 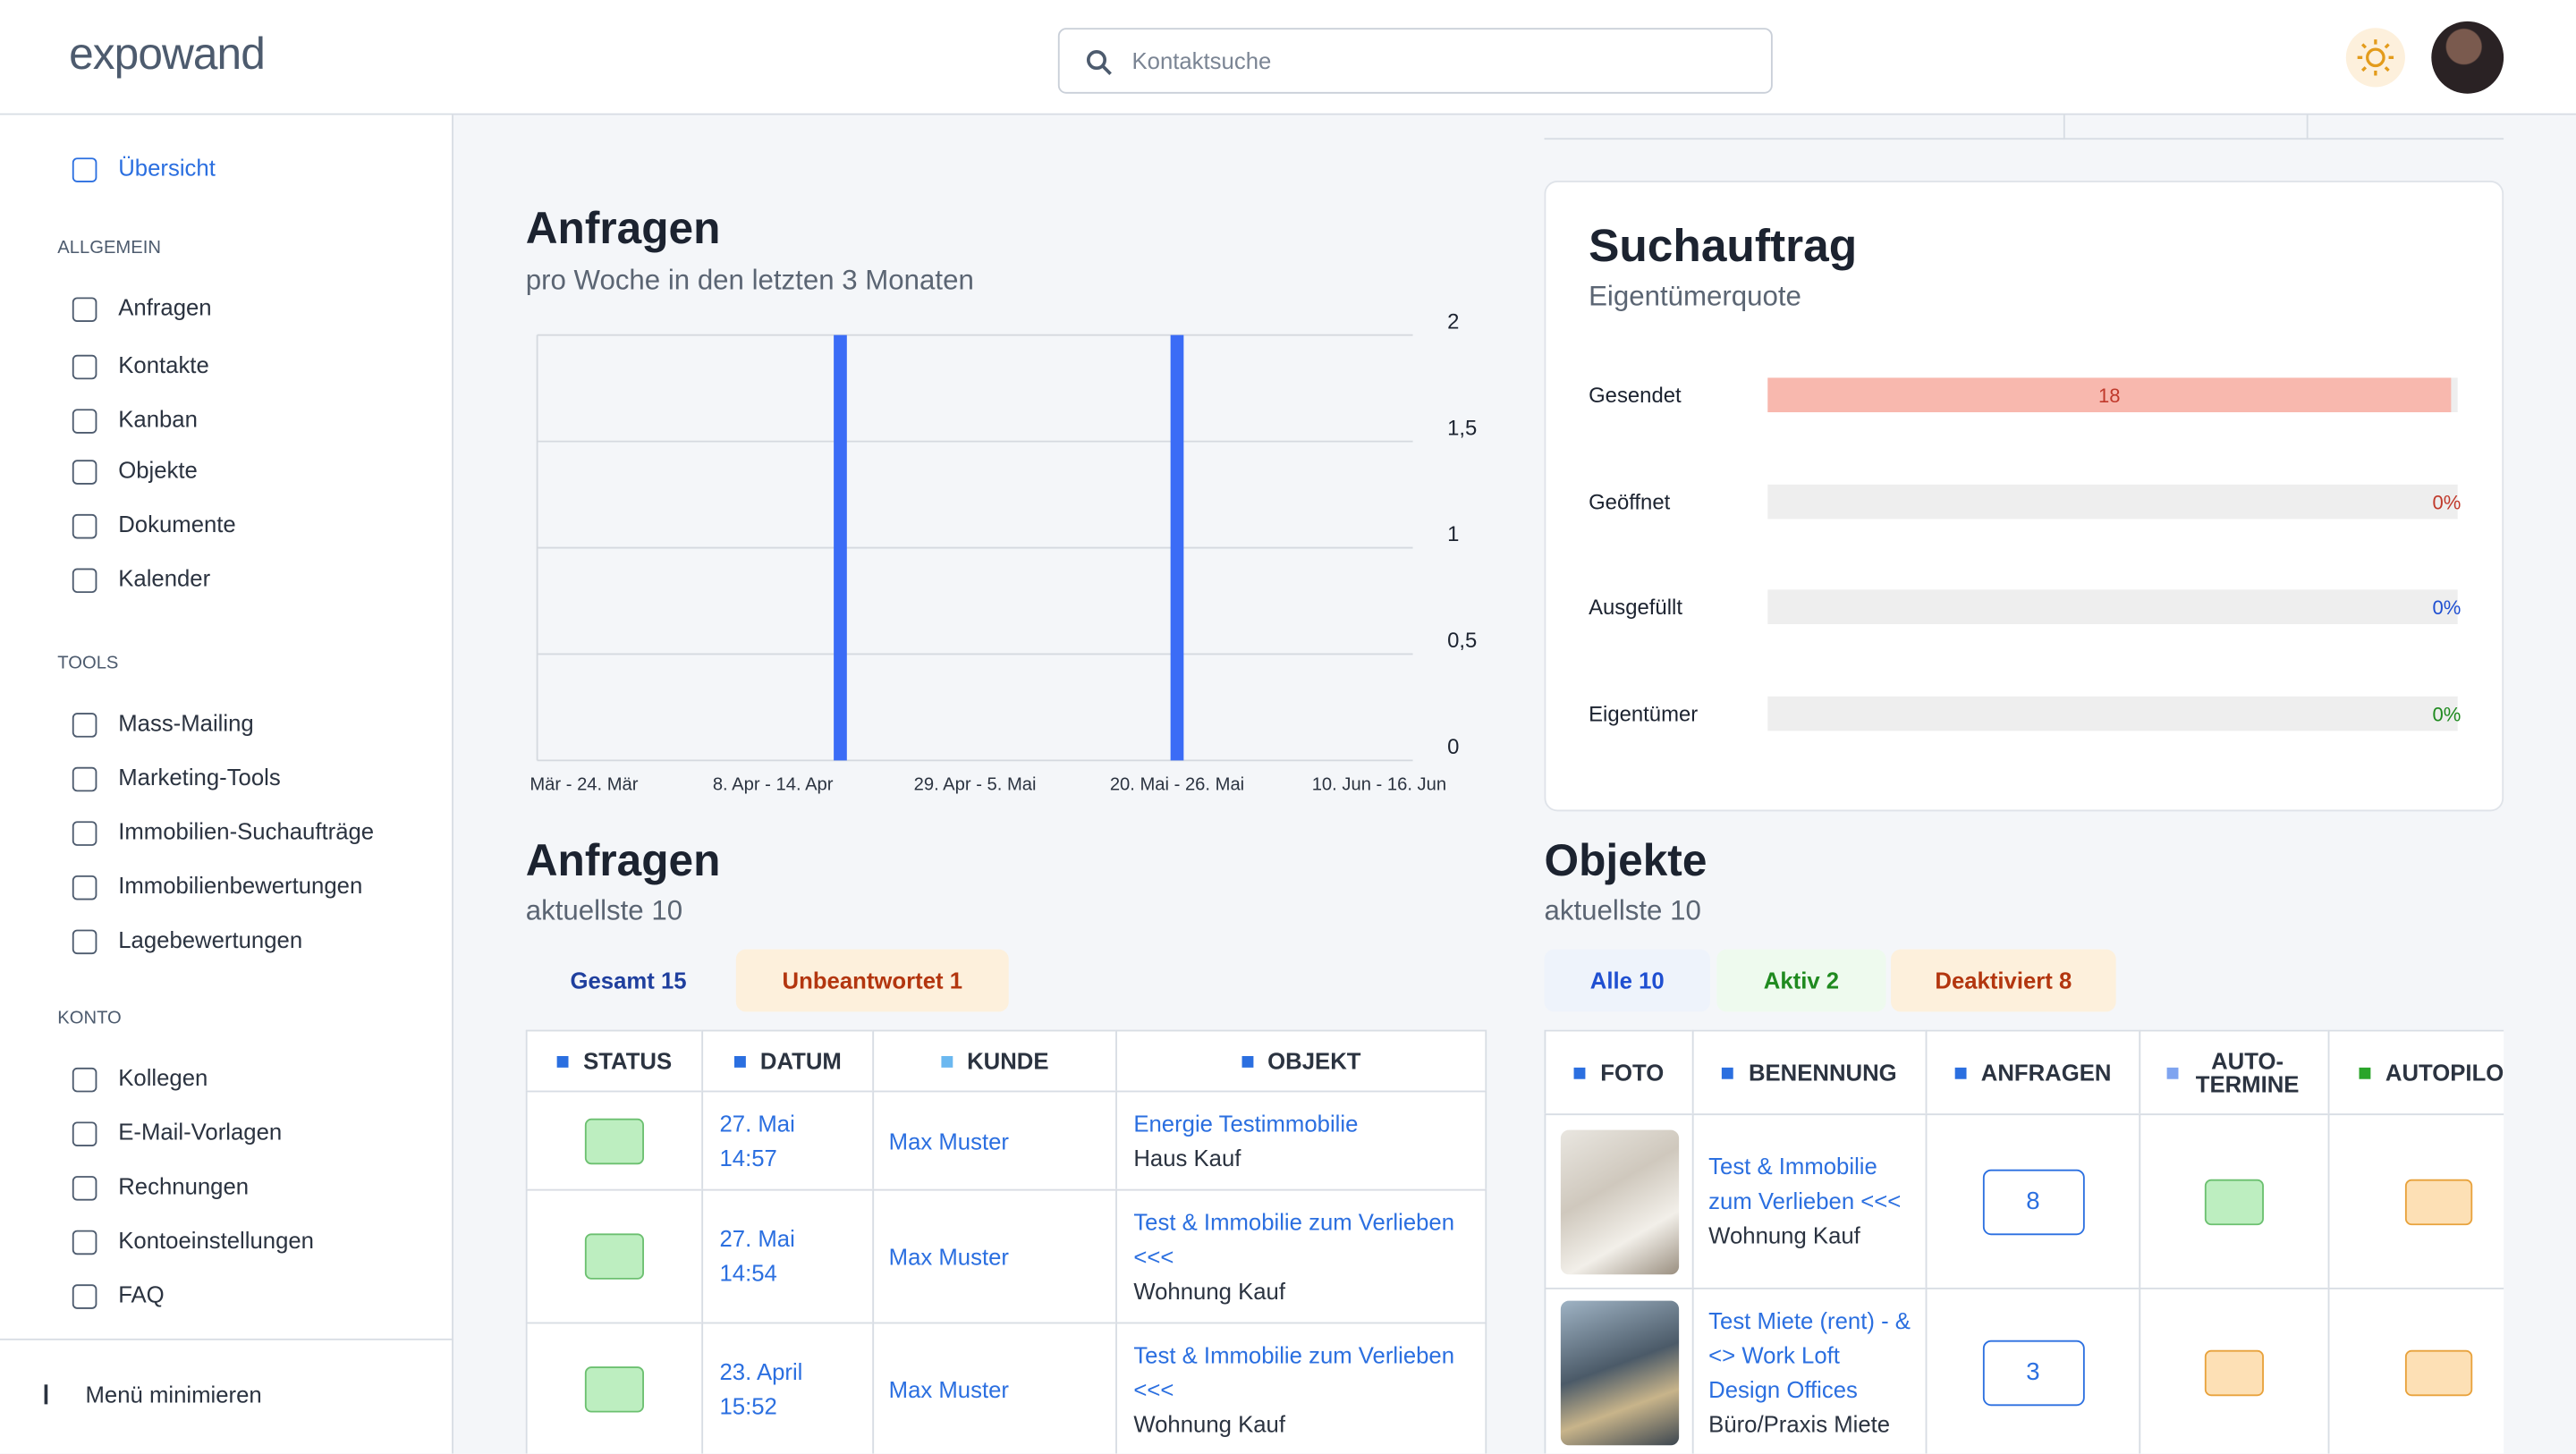 What do you see at coordinates (56, 1394) in the screenshot?
I see `minimize-icon` at bounding box center [56, 1394].